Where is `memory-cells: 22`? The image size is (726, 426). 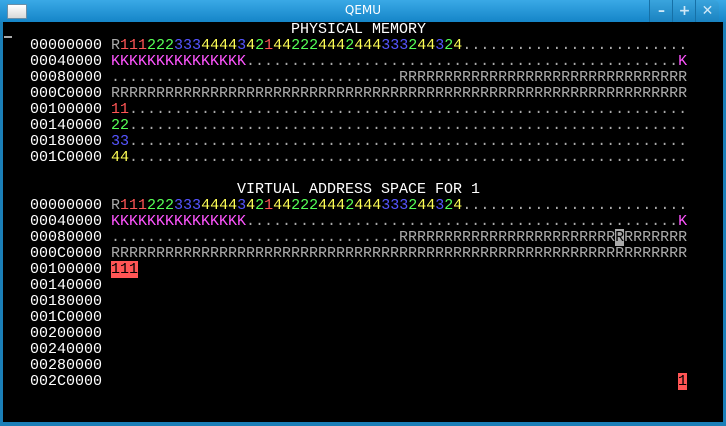 memory-cells: 22 is located at coordinates (120, 125).